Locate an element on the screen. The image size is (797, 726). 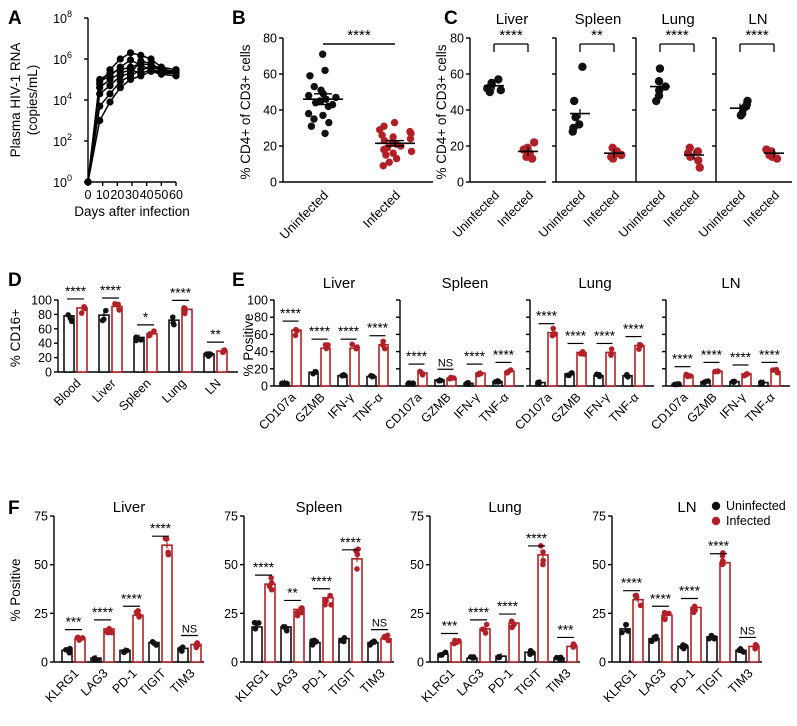
panelF-xtick-label: TIGIT is located at coordinates (342, 682).